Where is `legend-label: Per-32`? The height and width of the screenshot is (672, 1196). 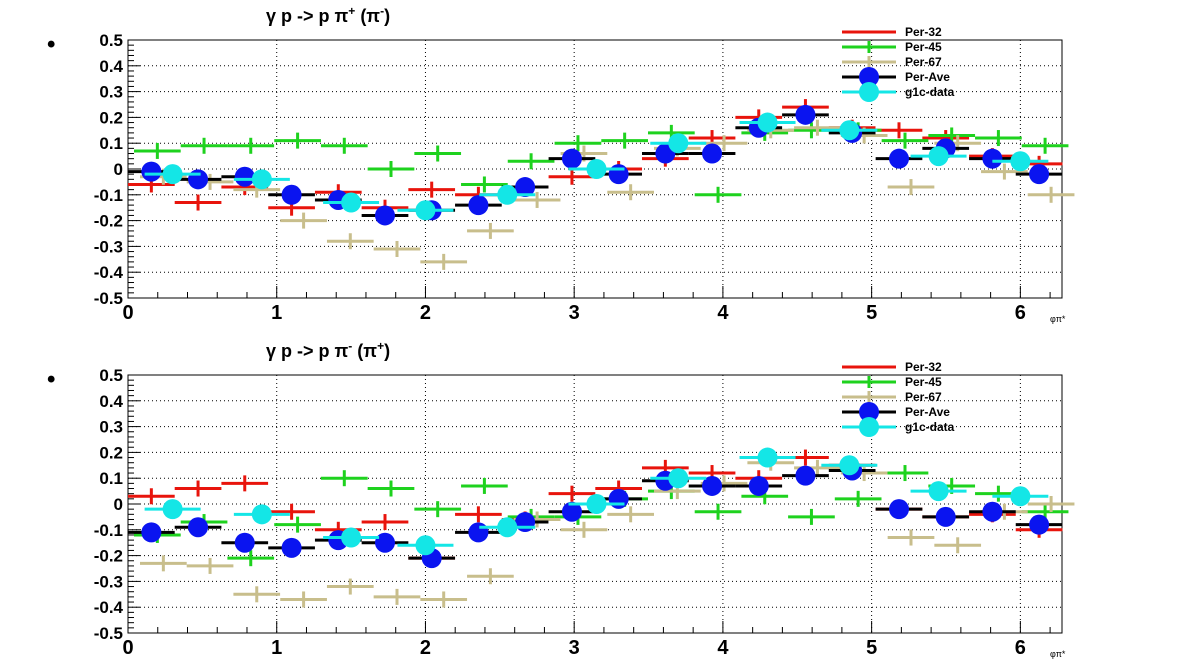
legend-label: Per-32 is located at coordinates (923, 32).